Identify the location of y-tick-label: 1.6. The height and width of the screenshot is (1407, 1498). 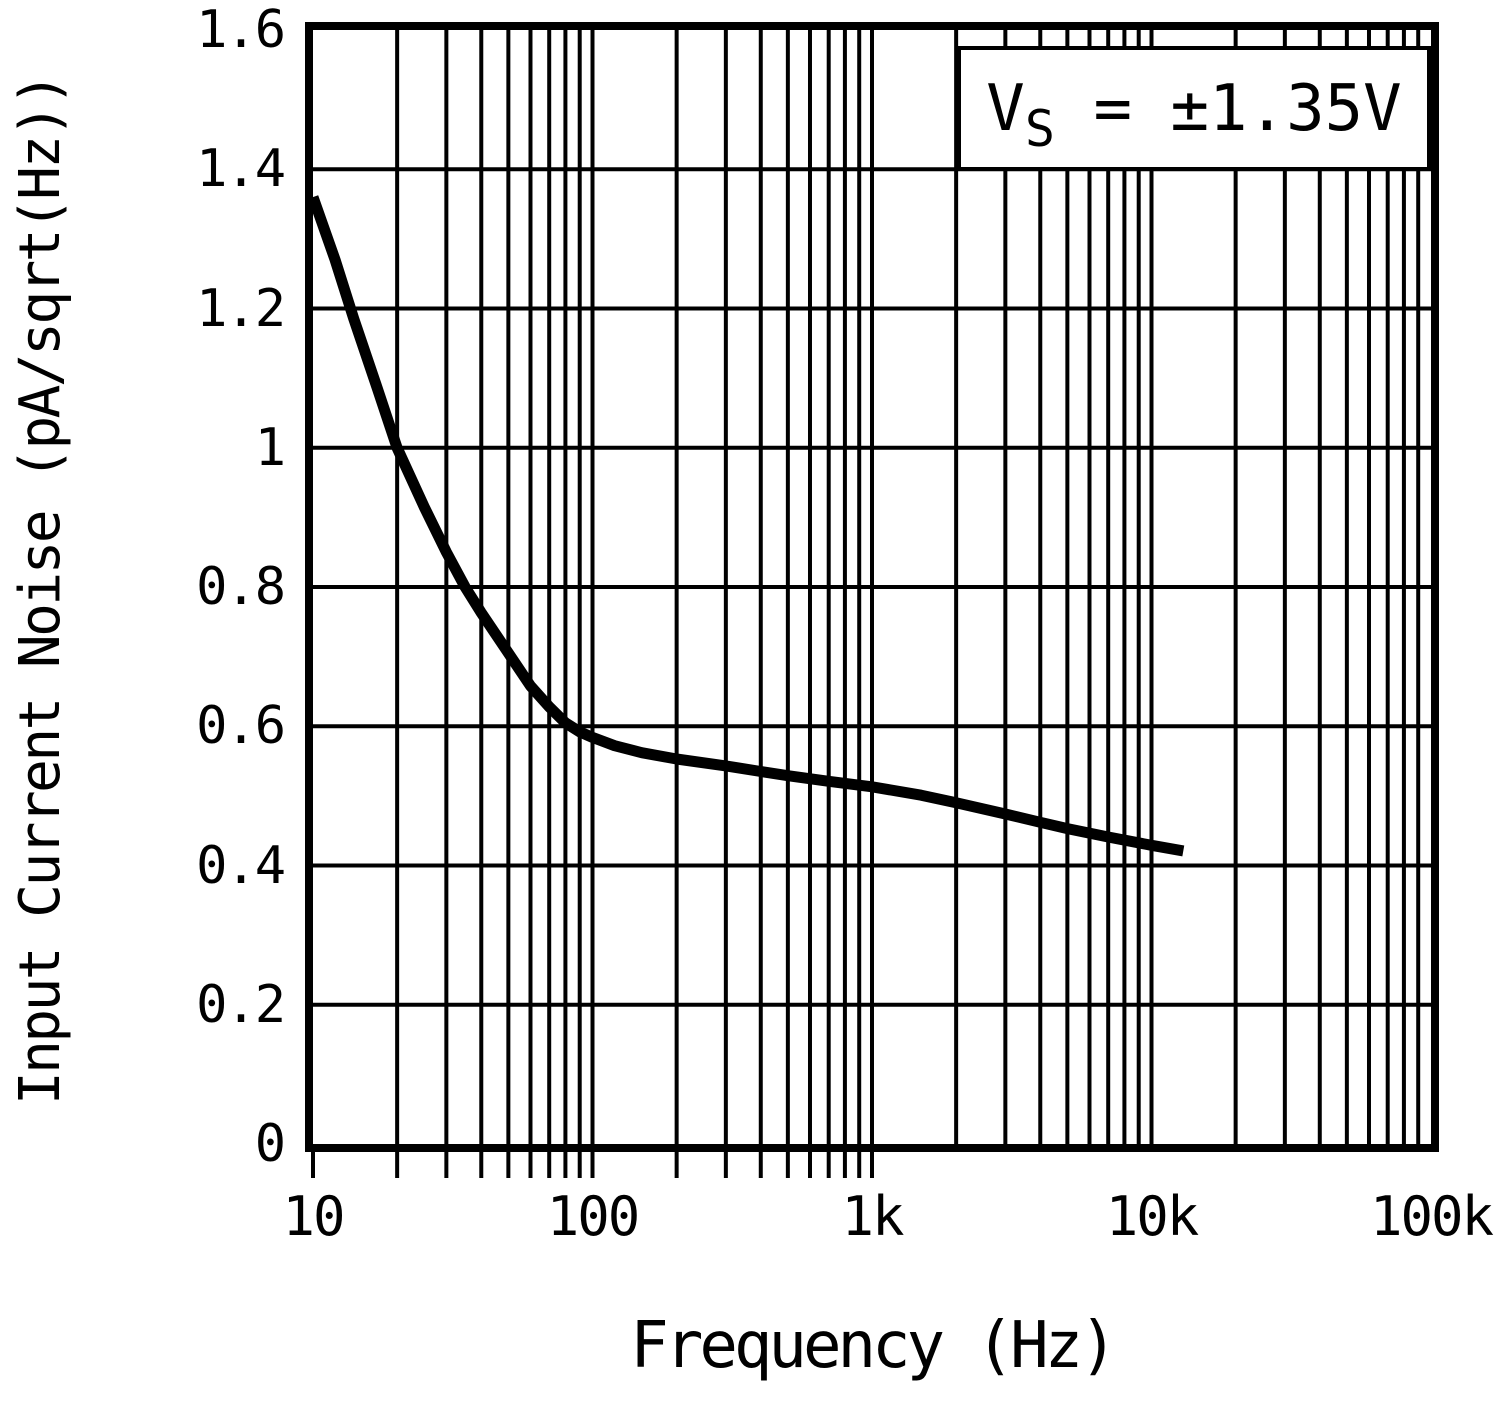
(241, 30).